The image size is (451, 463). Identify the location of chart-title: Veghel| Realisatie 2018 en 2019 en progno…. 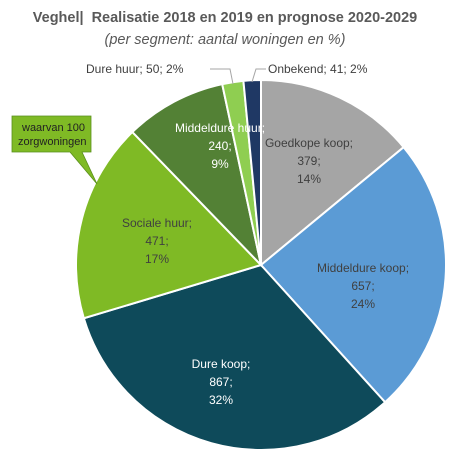
(225, 18).